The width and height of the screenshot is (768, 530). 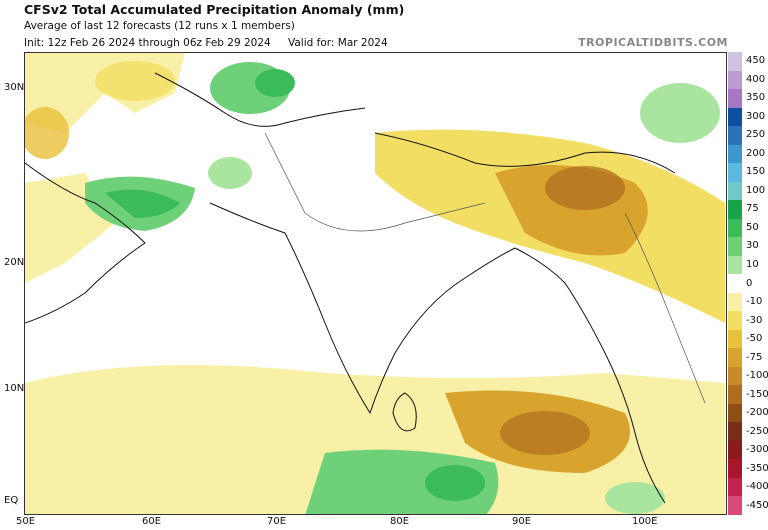 What do you see at coordinates (277, 521) in the screenshot?
I see `lon-label-70e: 70E` at bounding box center [277, 521].